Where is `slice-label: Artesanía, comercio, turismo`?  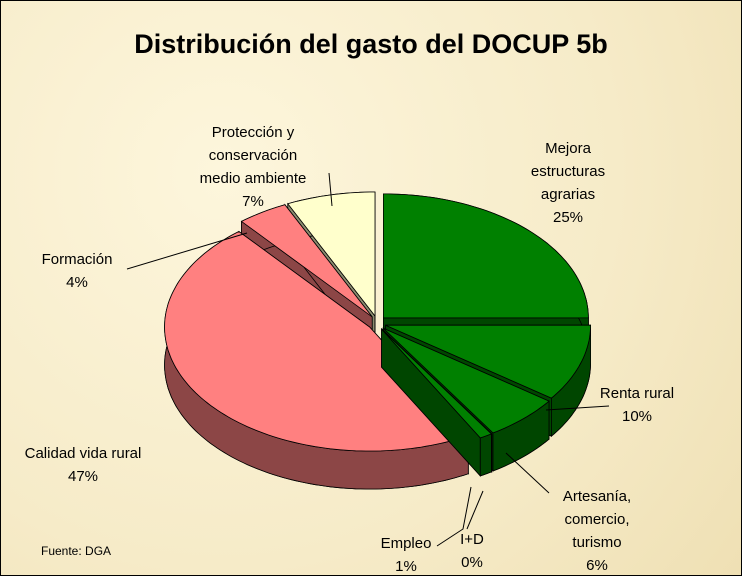 slice-label: Artesanía, comercio, turismo is located at coordinates (597, 519).